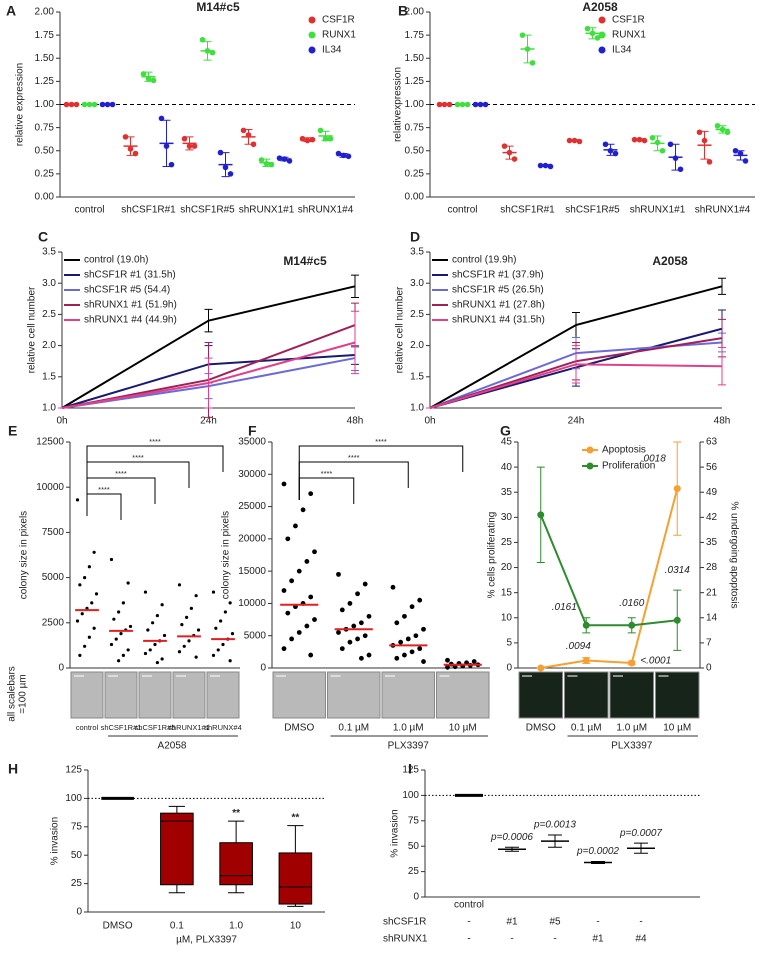 The height and width of the screenshot is (956, 759). I want to click on group-label: PLX3397, so click(632, 746).